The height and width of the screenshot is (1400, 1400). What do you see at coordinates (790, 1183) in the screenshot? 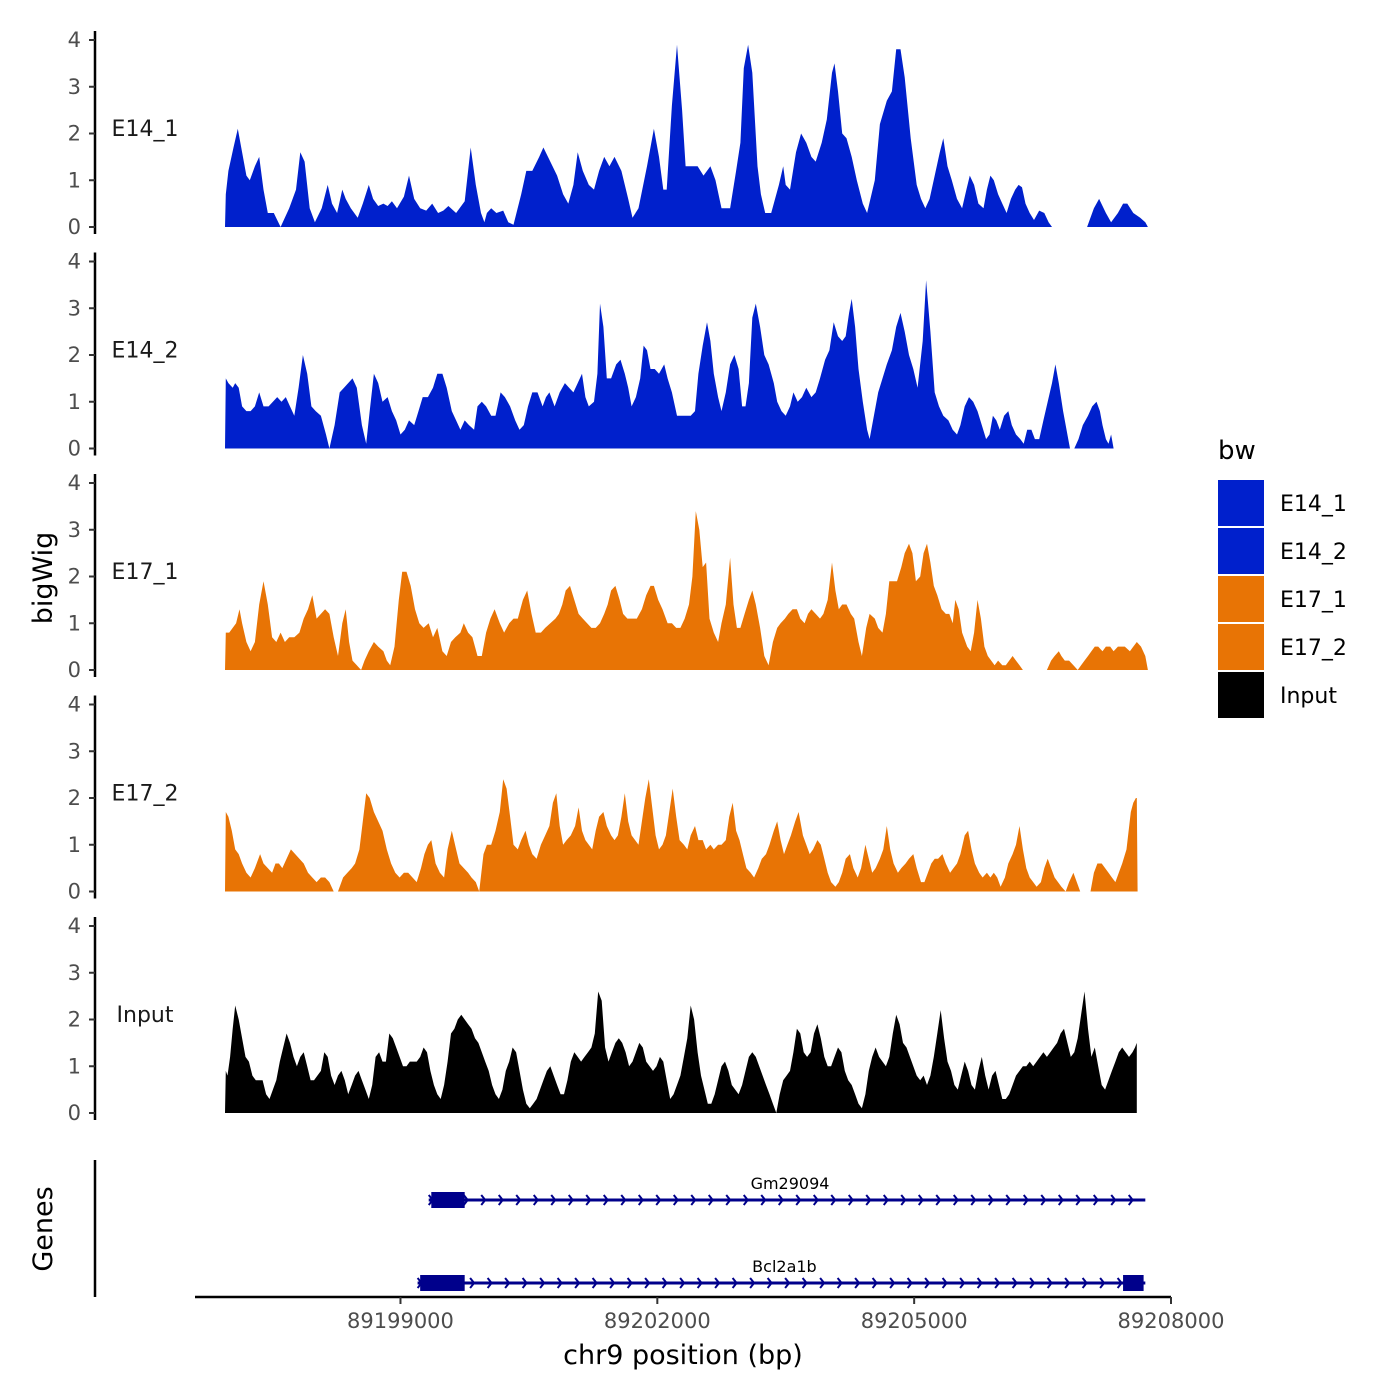
I see `gene-label: Gm29094` at bounding box center [790, 1183].